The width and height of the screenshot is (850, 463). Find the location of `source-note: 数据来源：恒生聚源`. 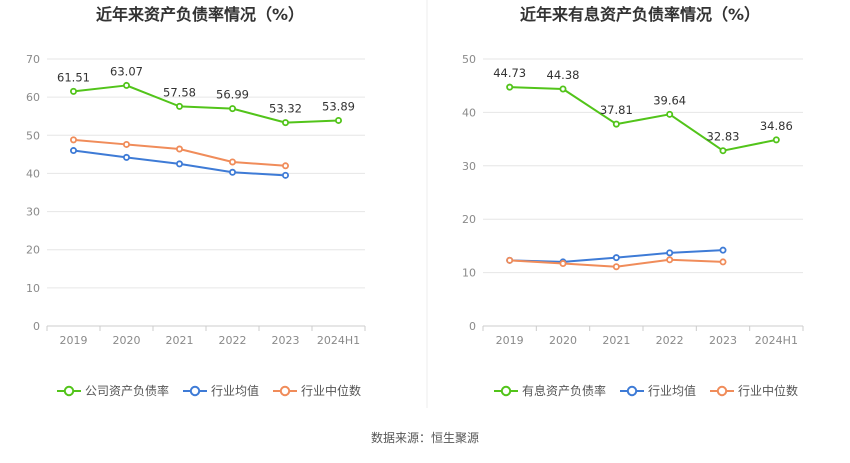

source-note: 数据来源：恒生聚源 is located at coordinates (425, 437).